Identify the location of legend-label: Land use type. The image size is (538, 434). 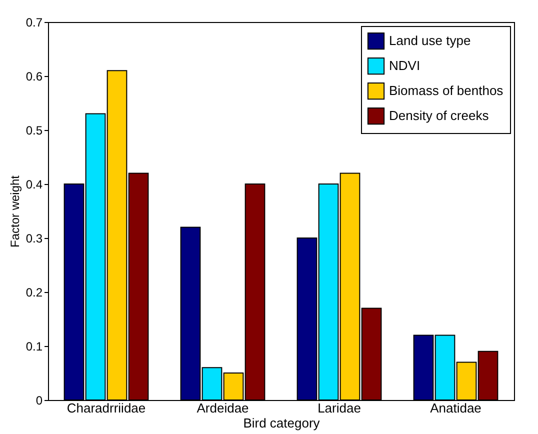
(430, 40).